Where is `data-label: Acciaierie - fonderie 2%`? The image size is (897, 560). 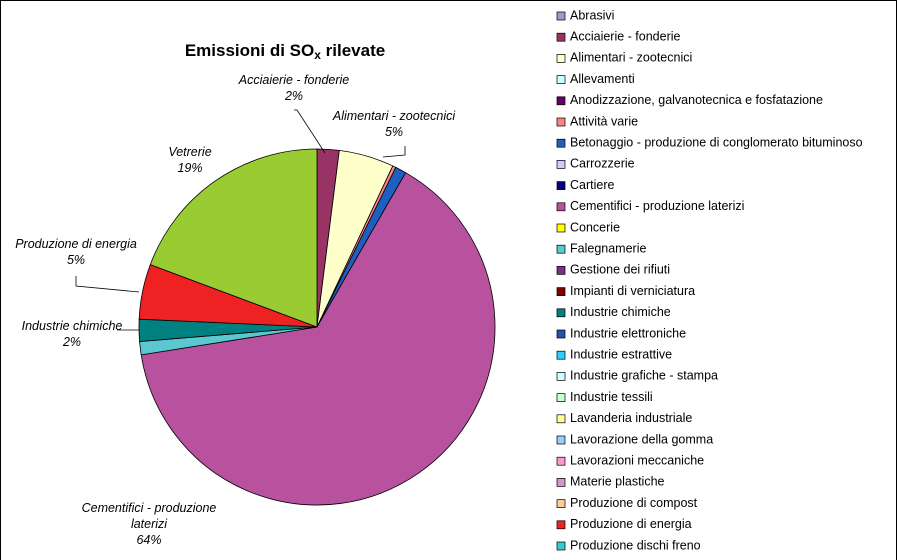 data-label: Acciaierie - fonderie 2% is located at coordinates (294, 88).